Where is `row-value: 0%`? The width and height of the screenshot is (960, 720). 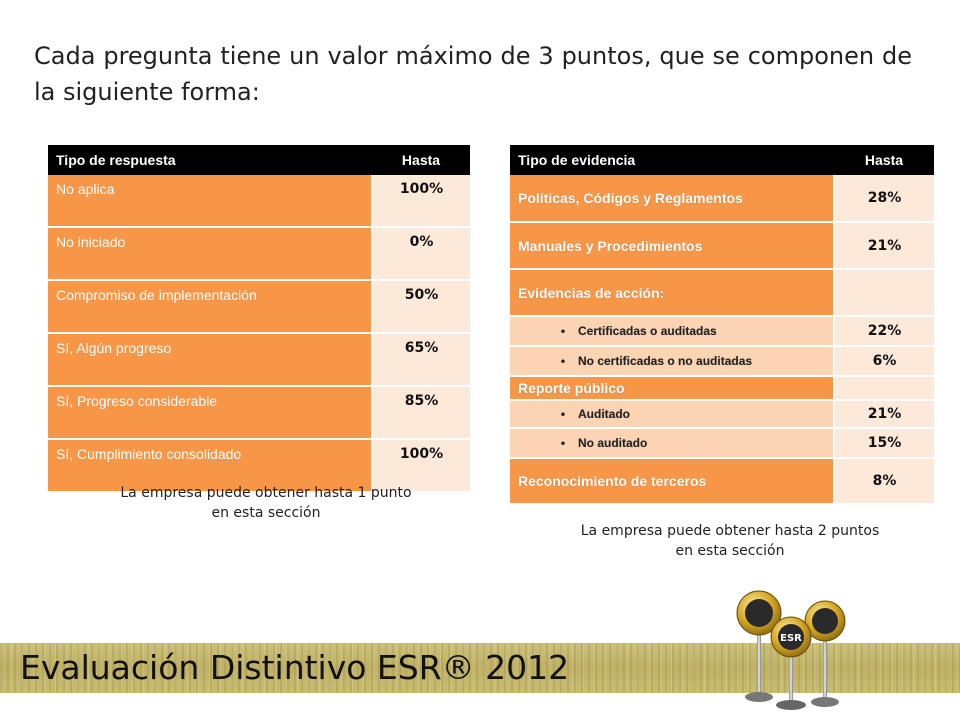
row-value: 0% is located at coordinates (420, 254).